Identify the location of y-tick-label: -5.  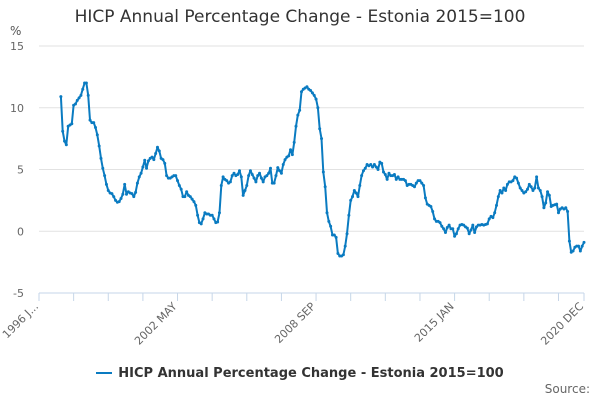
(18, 293).